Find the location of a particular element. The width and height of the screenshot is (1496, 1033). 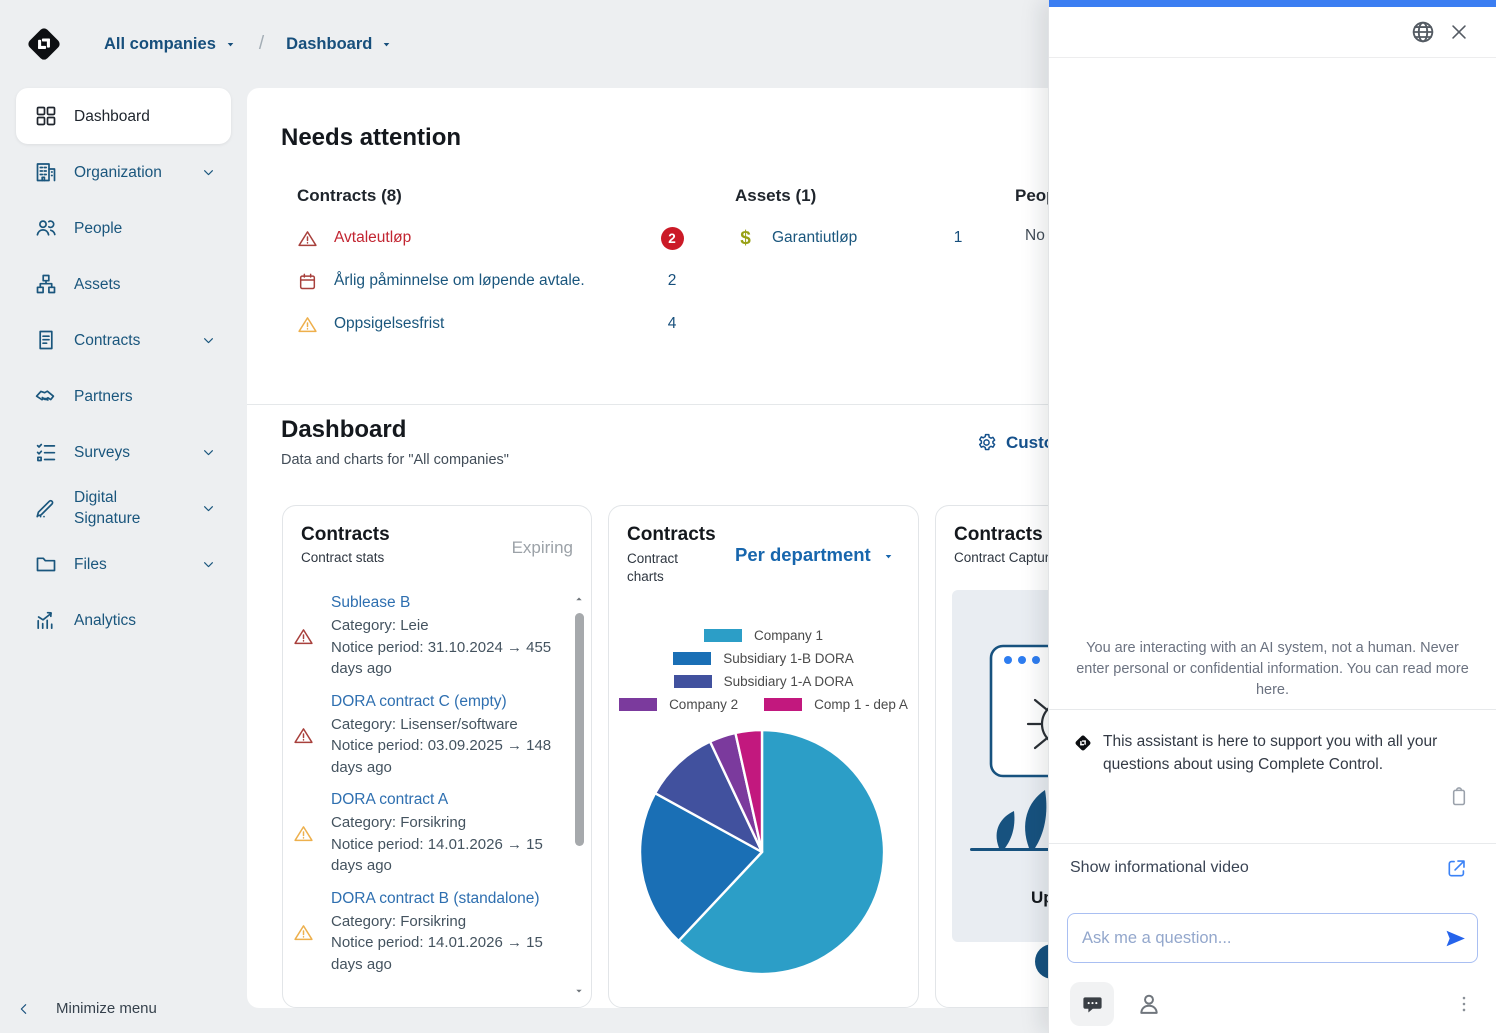

contract-link: Sublease B is located at coordinates (371, 602).